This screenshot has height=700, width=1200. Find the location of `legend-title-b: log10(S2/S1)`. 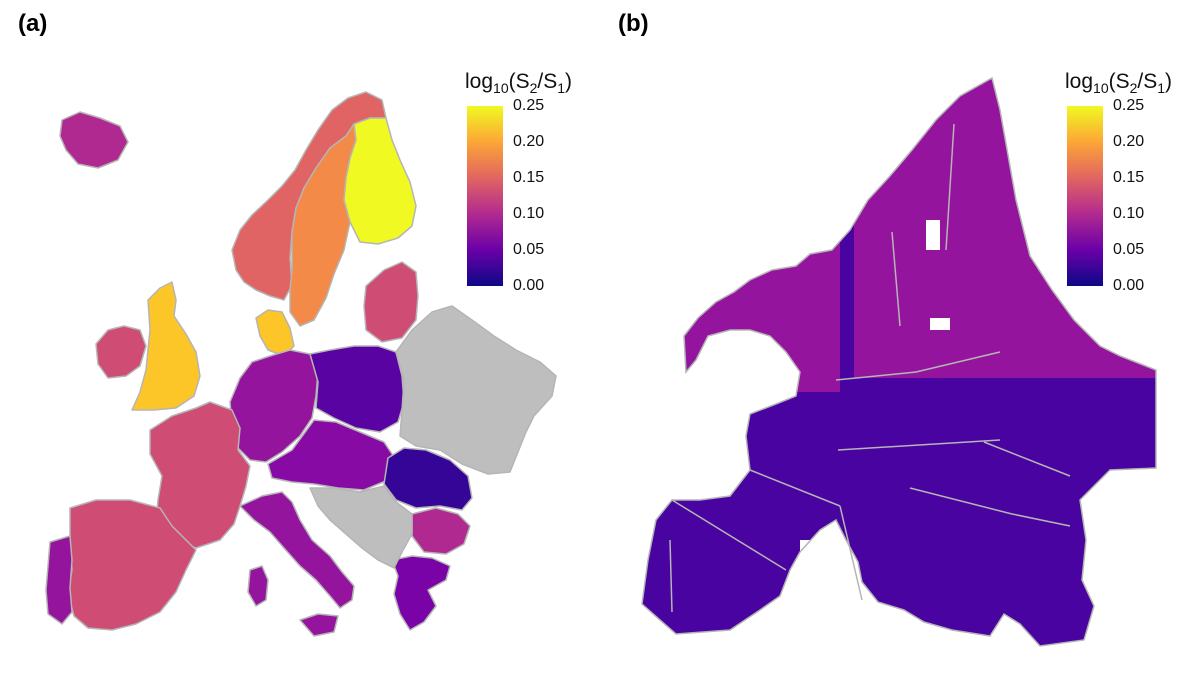

legend-title-b: log10(S2/S1) is located at coordinates (1119, 83).